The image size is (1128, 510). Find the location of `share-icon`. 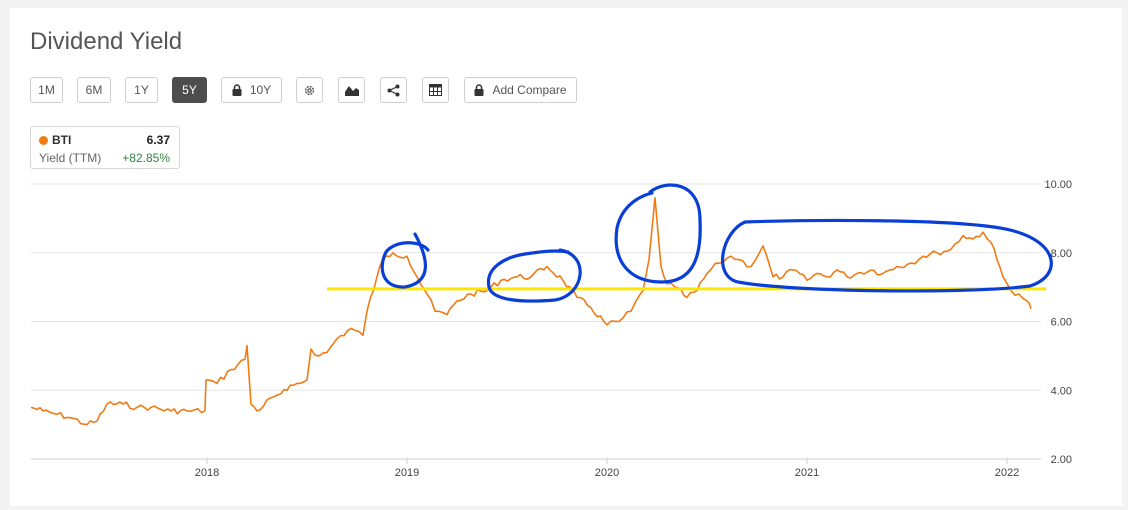

share-icon is located at coordinates (393, 90).